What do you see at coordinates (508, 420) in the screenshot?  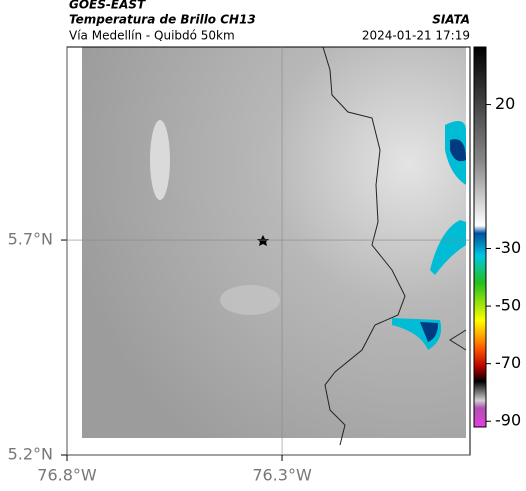 I see `colorbar-tick-label: -90` at bounding box center [508, 420].